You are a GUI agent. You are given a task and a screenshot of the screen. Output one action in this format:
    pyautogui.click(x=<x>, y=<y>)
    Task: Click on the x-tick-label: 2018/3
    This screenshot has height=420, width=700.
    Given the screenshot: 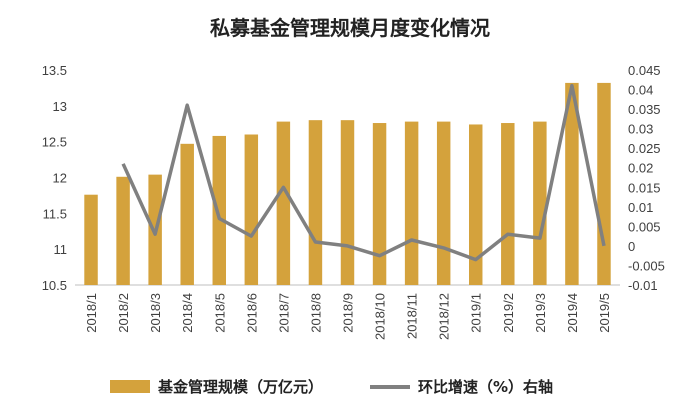 What is the action you would take?
    pyautogui.click(x=155, y=313)
    